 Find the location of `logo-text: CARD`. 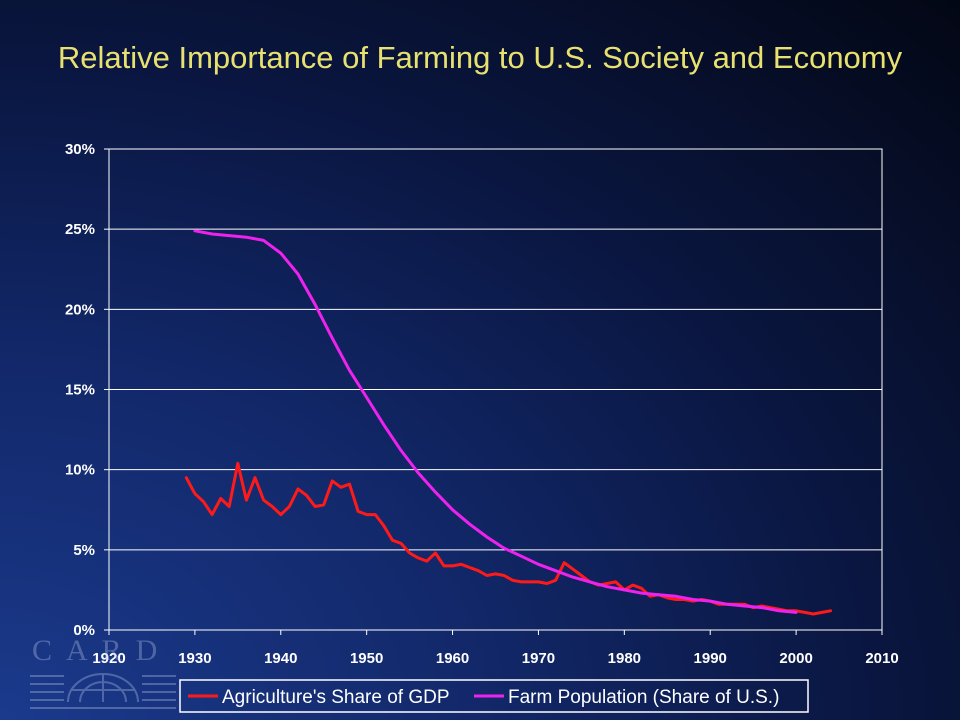

logo-text: CARD is located at coordinates (101, 650).